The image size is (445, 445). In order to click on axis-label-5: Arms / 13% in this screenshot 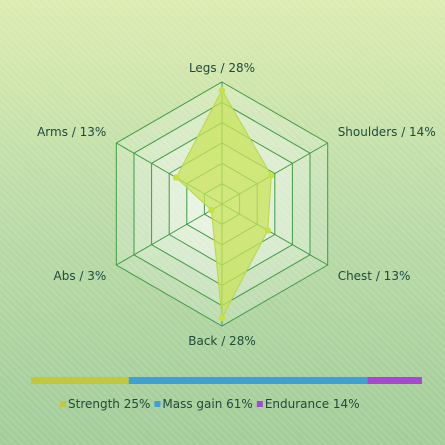, I will do `click(71, 132)`.